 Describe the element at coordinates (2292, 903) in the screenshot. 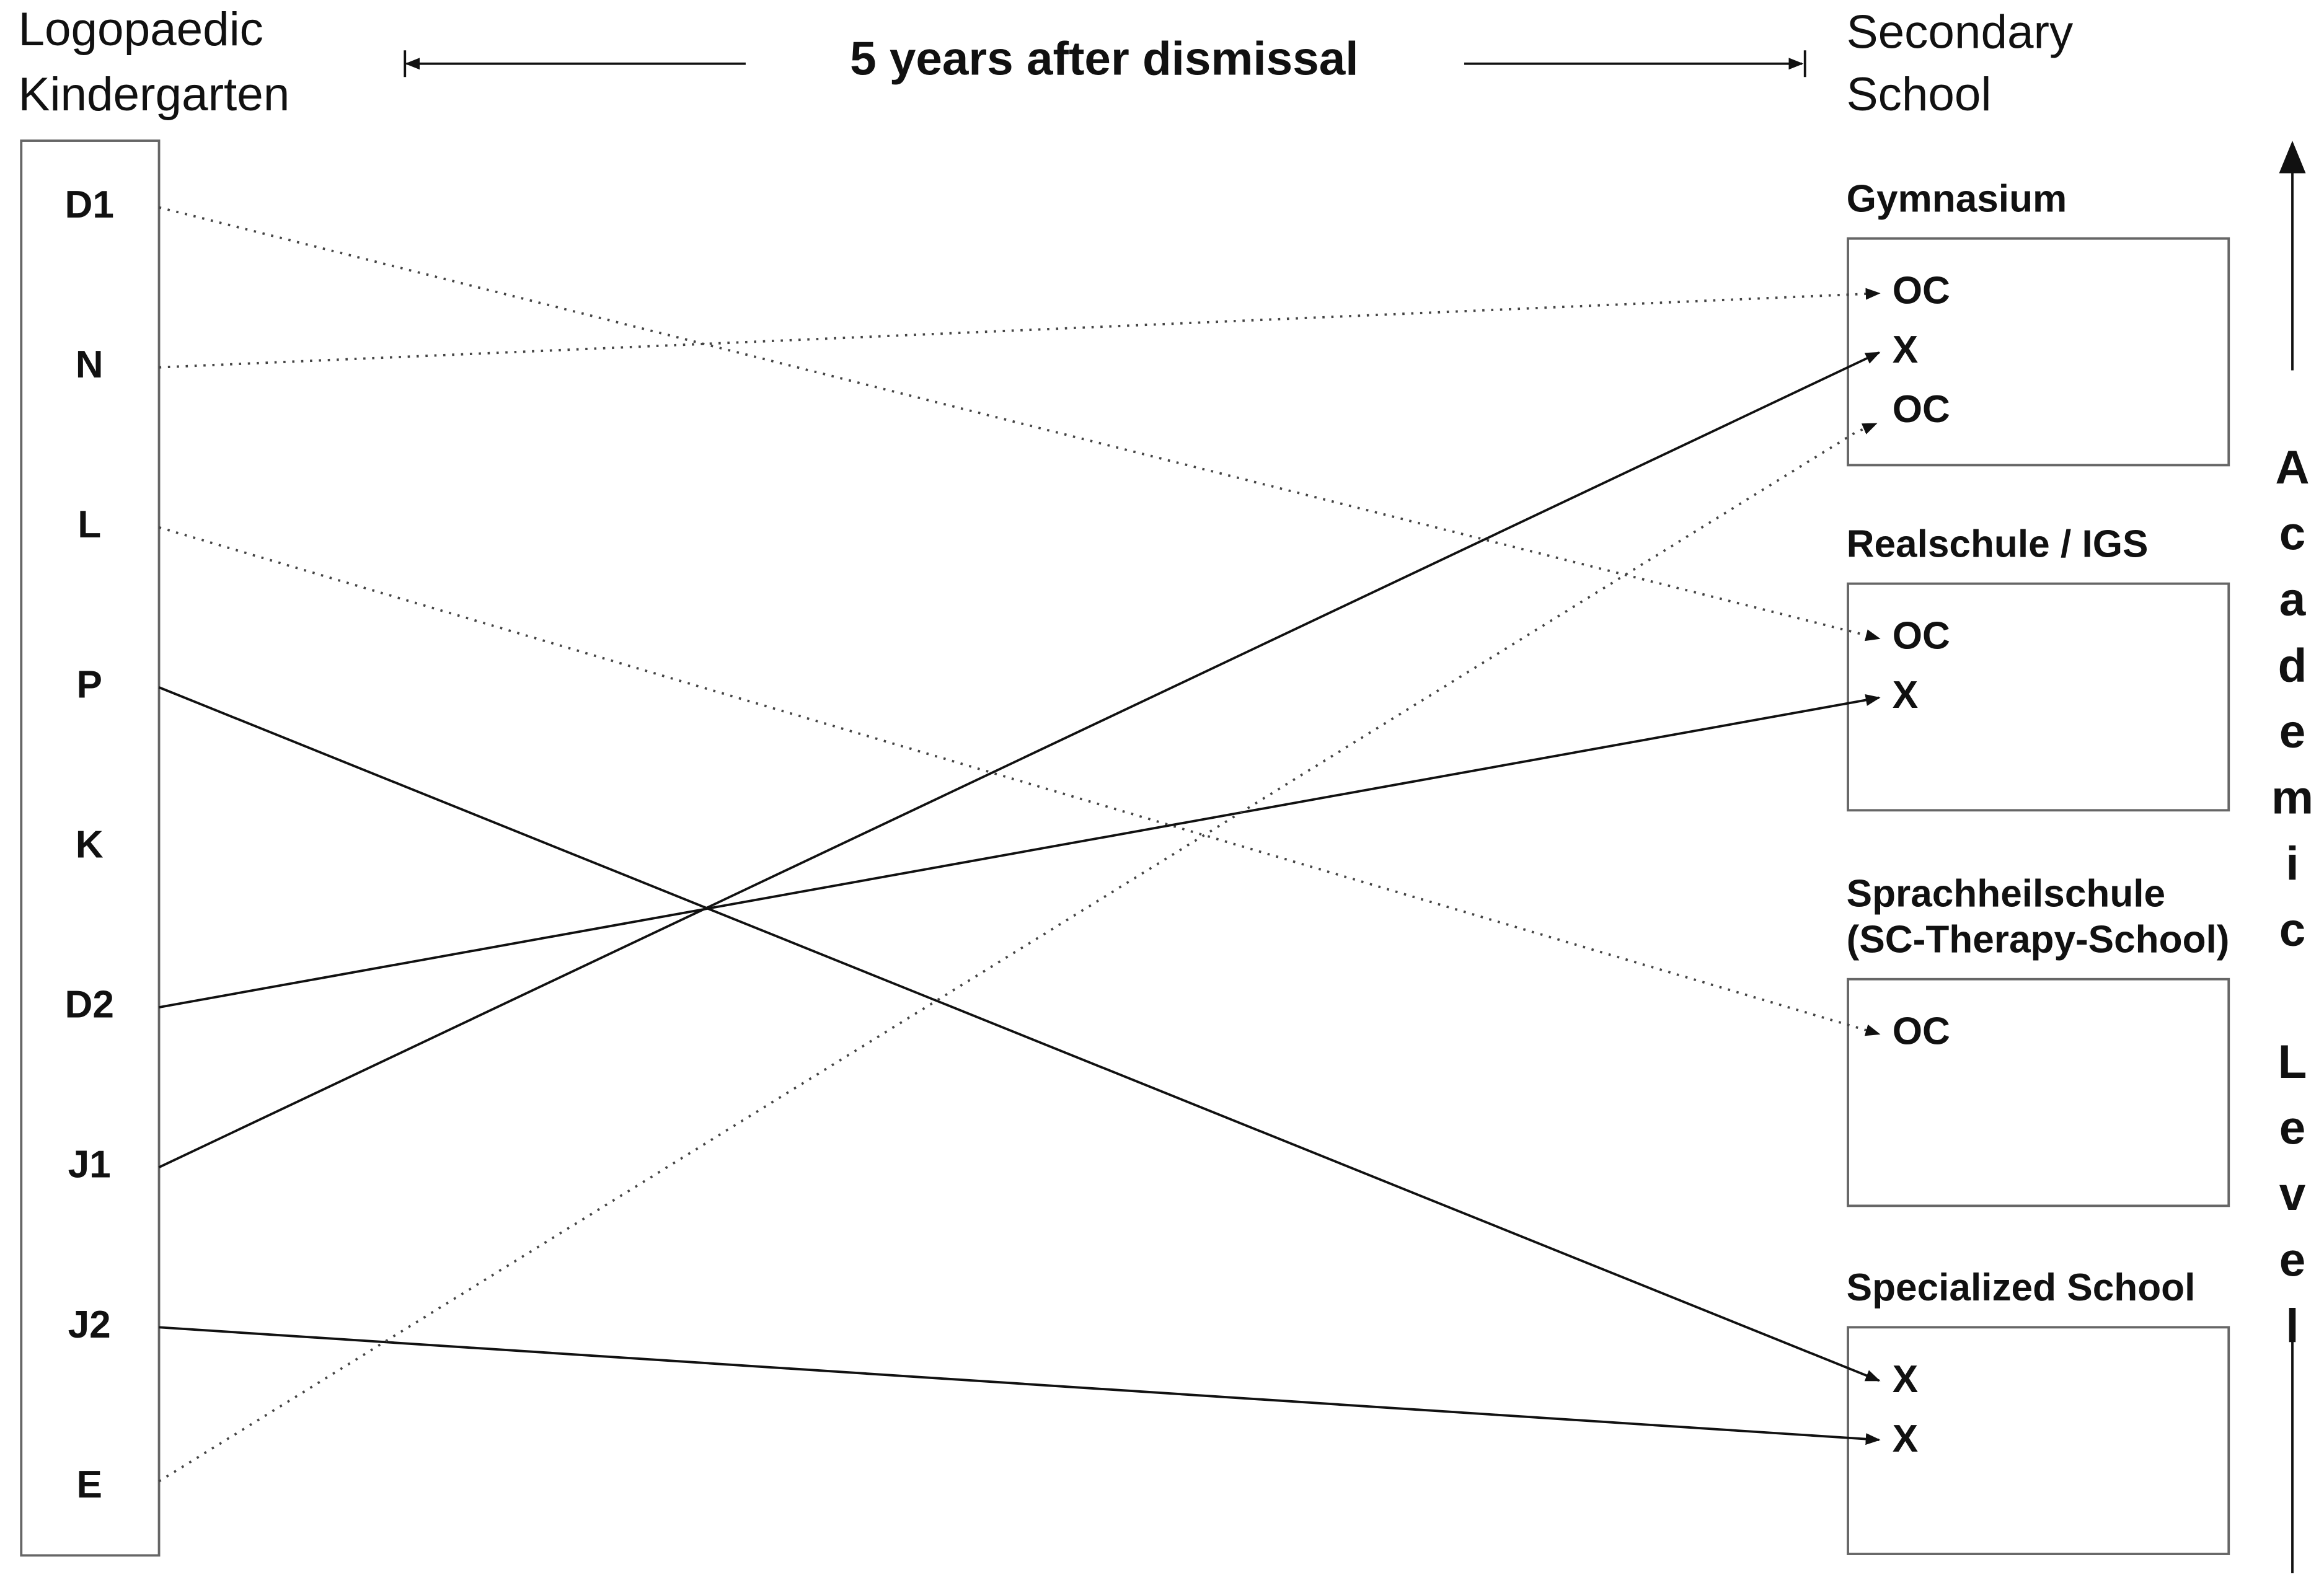

I see `level-label: Academic Level` at that location.